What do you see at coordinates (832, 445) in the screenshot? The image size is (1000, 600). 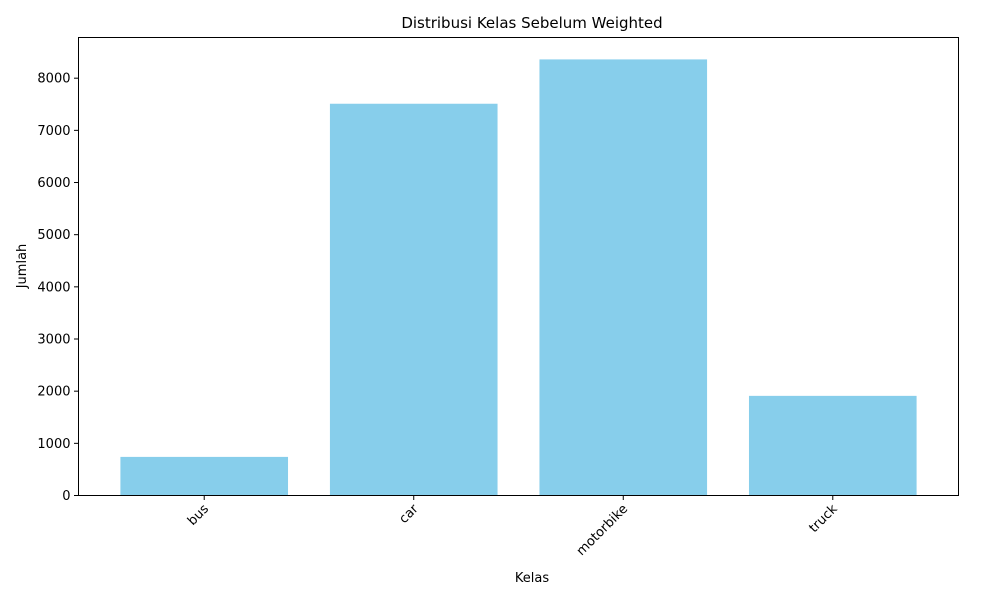 I see `bar-truck` at bounding box center [832, 445].